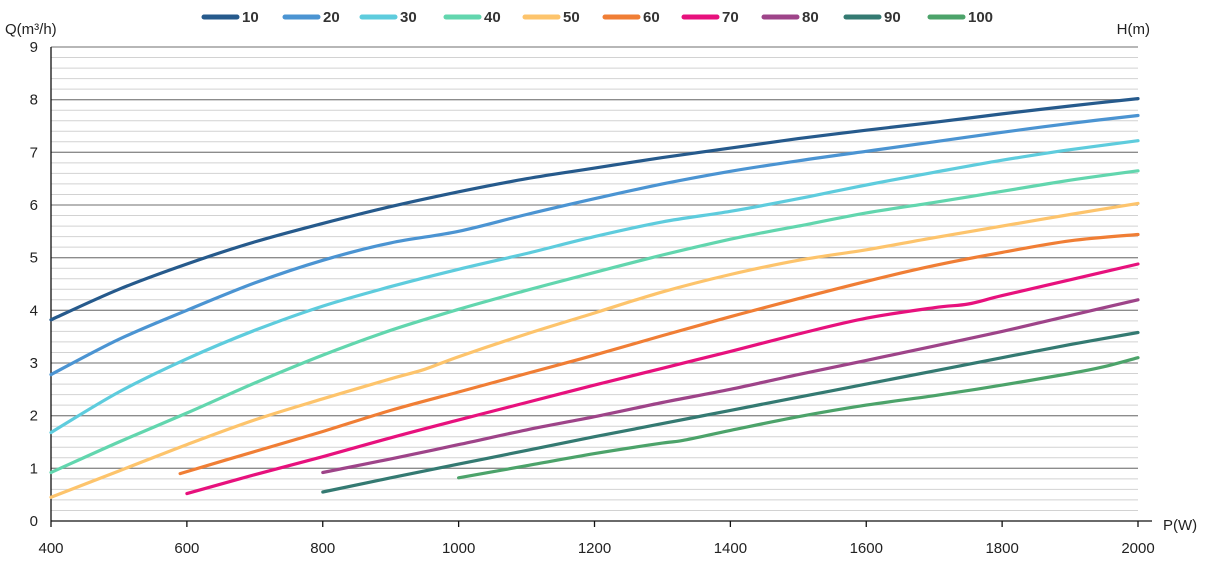 The height and width of the screenshot is (564, 1211). What do you see at coordinates (34, 310) in the screenshot?
I see `y-tick-label: 4` at bounding box center [34, 310].